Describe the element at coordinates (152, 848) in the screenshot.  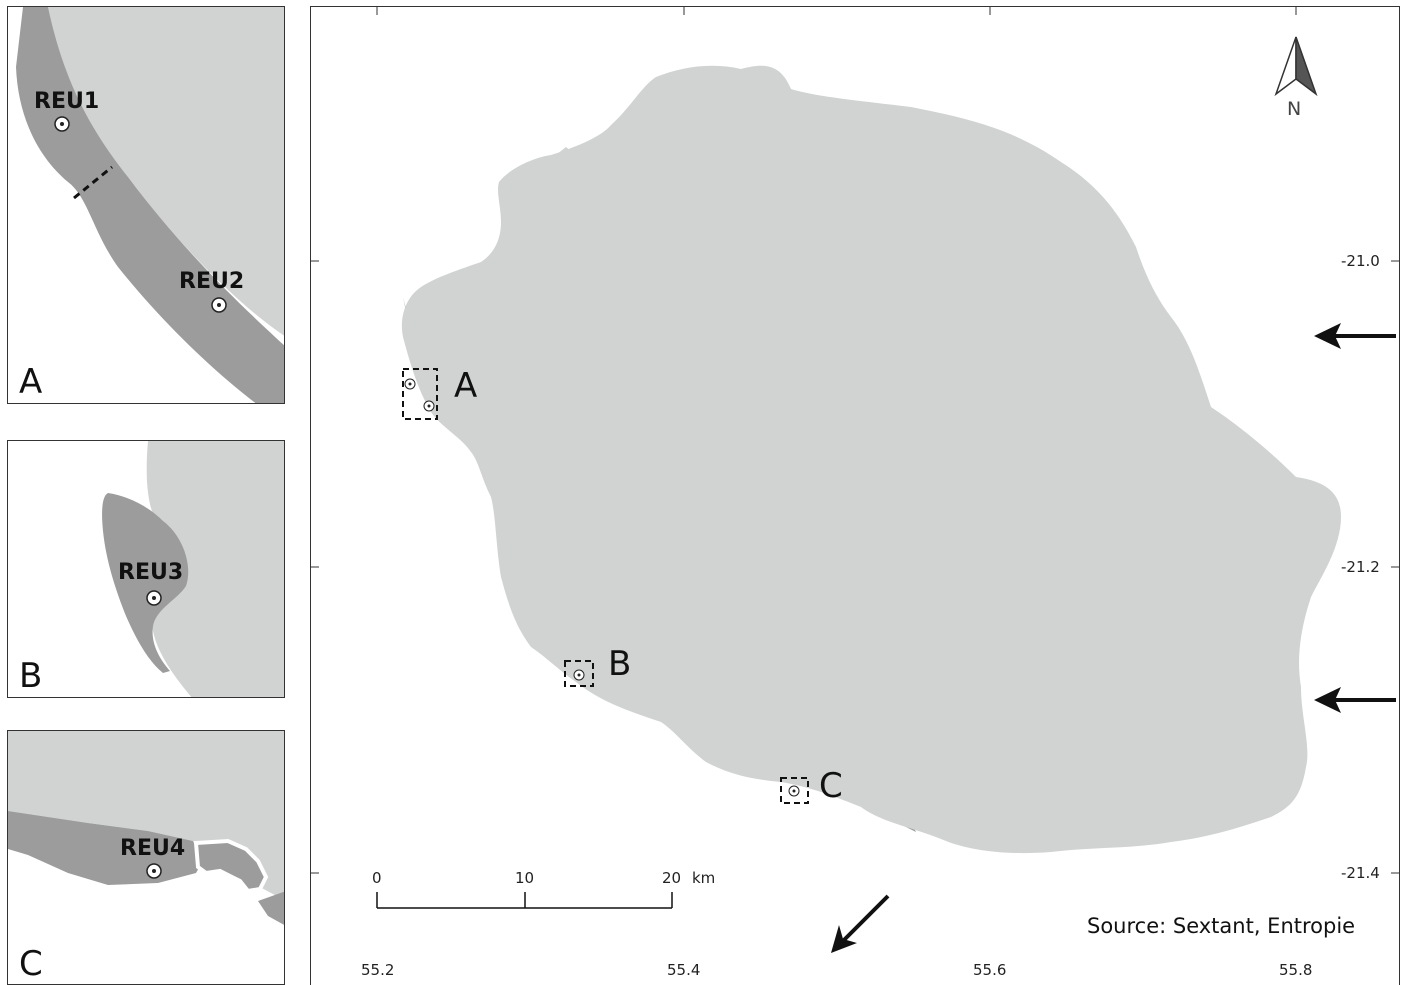
I see `site-reu4-label: REU4` at that location.